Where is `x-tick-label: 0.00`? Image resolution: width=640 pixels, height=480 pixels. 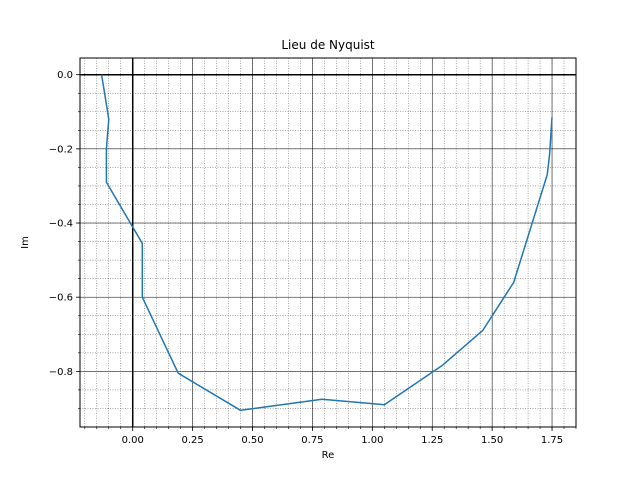
x-tick-label: 0.00 is located at coordinates (133, 440).